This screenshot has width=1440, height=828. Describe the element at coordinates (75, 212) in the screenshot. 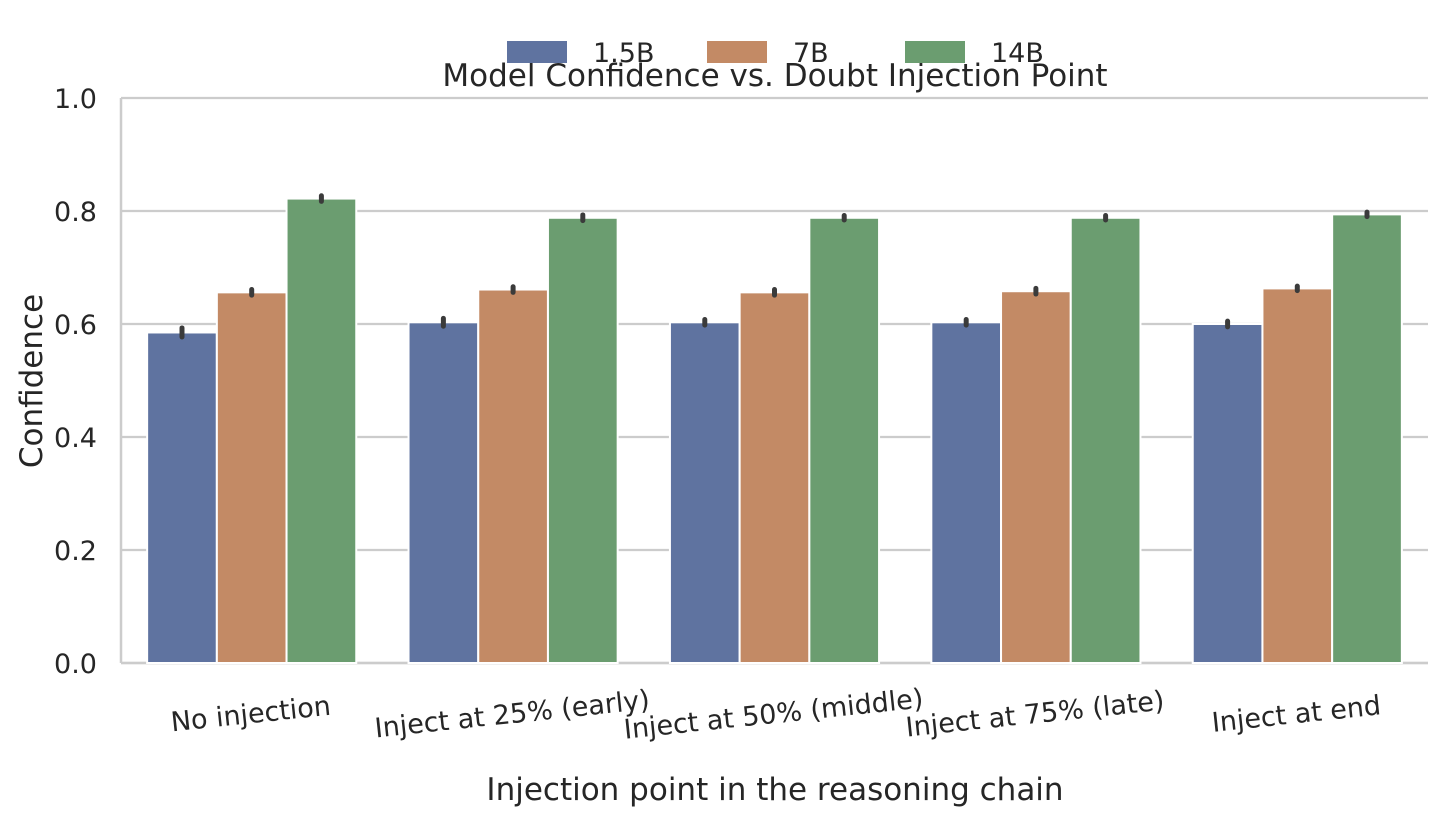

I see `y-tick-label: 0.8` at that location.